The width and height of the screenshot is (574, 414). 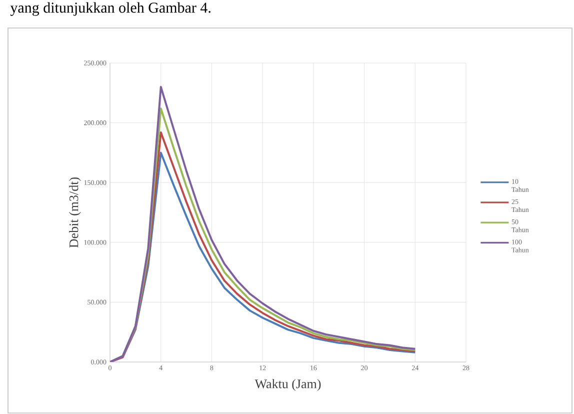 What do you see at coordinates (75, 212) in the screenshot?
I see `y-axis-title: Debit (m3/dt)` at bounding box center [75, 212].